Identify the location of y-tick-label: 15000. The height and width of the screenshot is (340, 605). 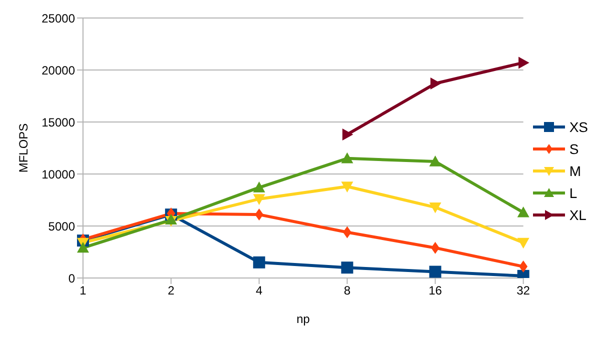
(59, 122).